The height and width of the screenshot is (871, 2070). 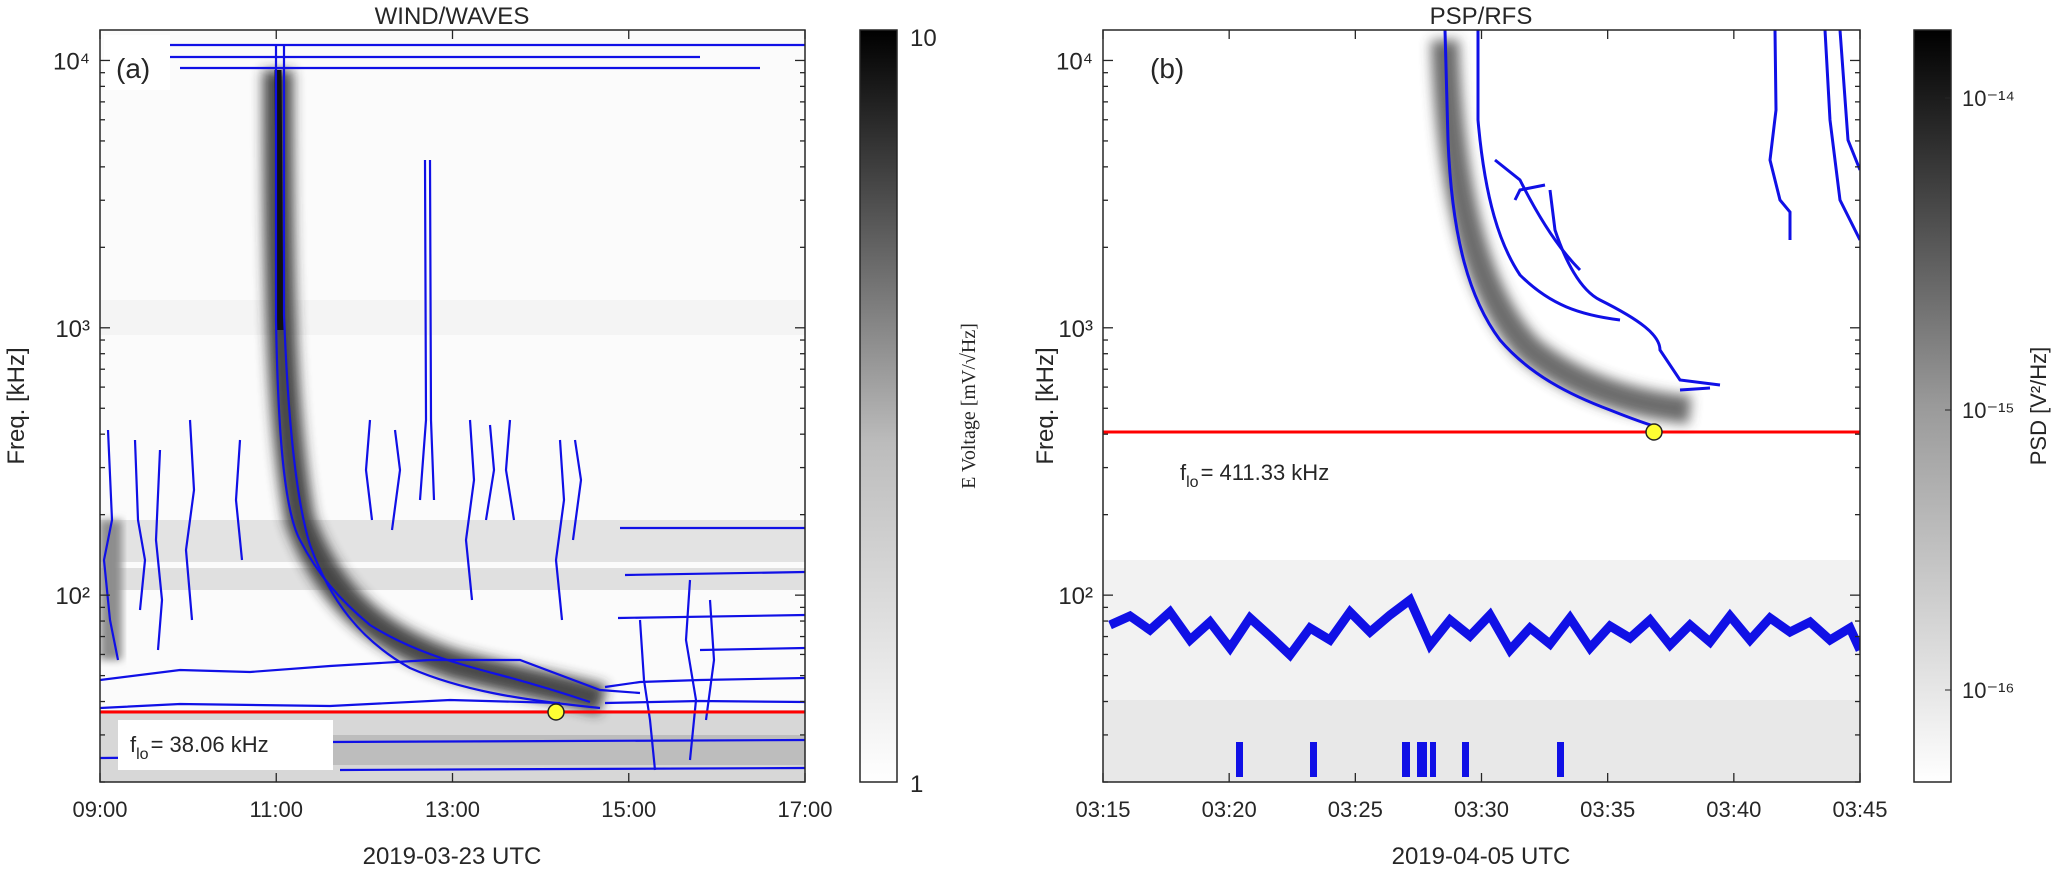 I want to click on flo-label-box-a, so click(x=225, y=745).